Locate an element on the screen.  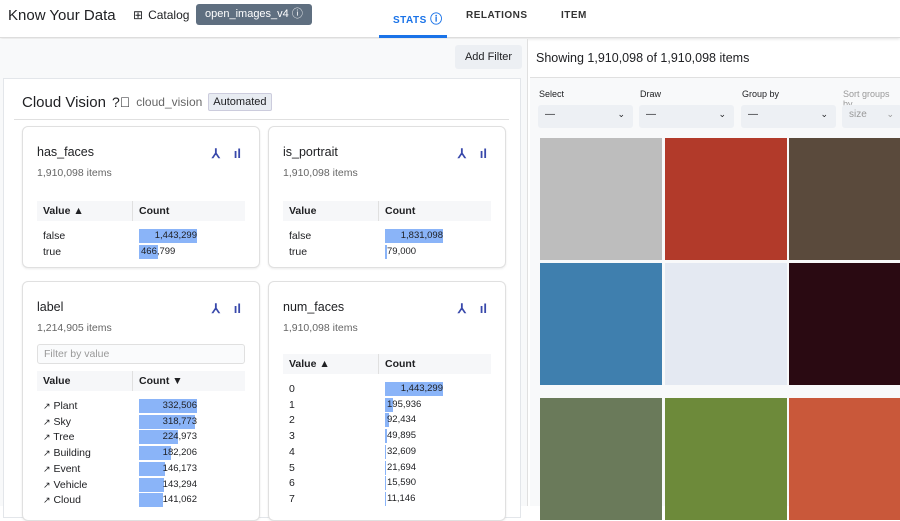
chevron-down-icon: ⌄ is located at coordinates (722, 114).